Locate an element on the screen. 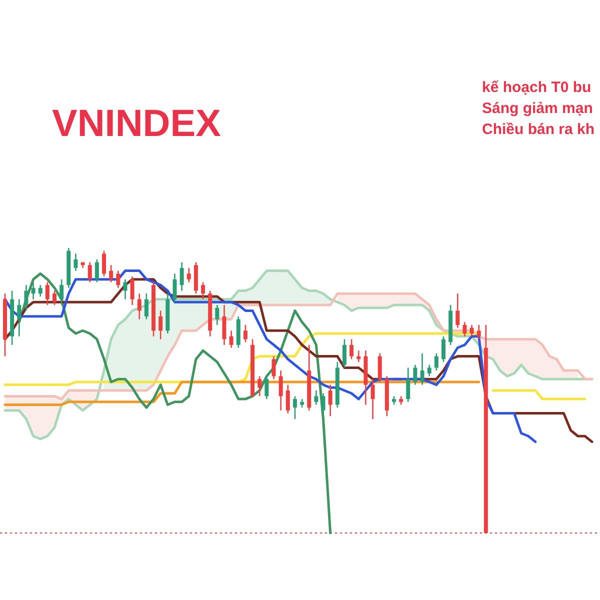 The image size is (600, 600). text: Sáng giảm mạn is located at coordinates (537, 108).